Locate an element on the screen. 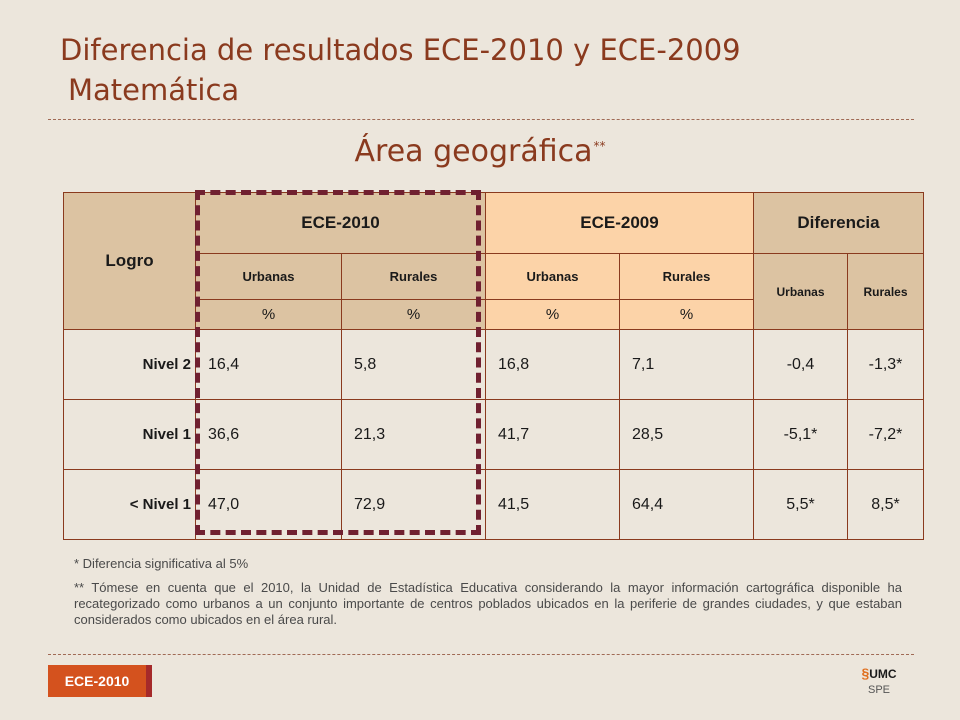 The image size is (960, 720). data-cell: -0,4 is located at coordinates (800, 364).